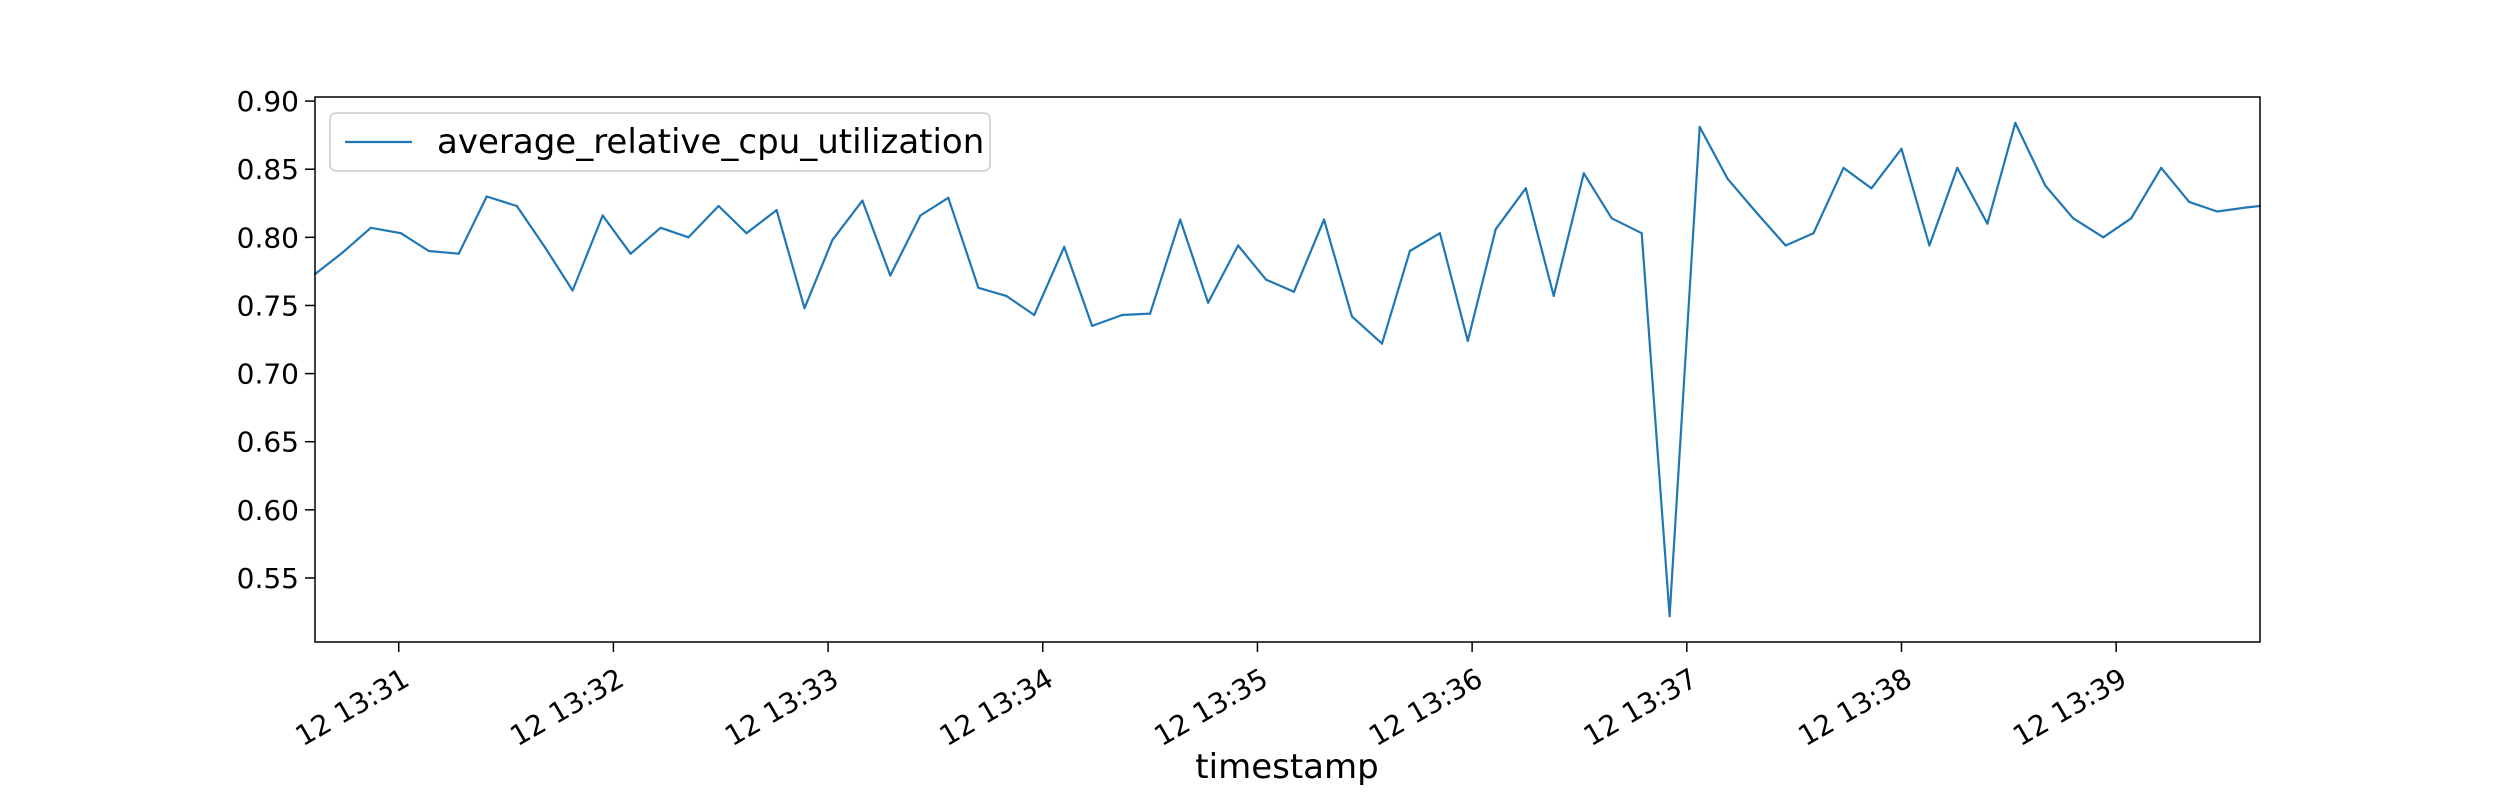  What do you see at coordinates (268, 101) in the screenshot?
I see `y-tick-label: 0.90` at bounding box center [268, 101].